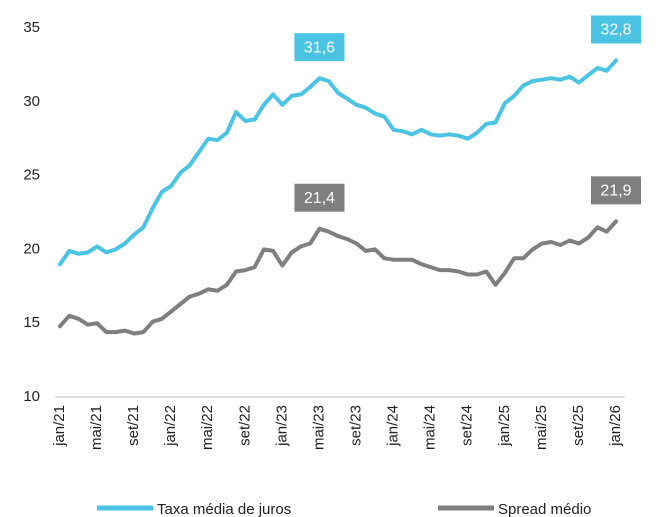 Image resolution: width=658 pixels, height=517 pixels. What do you see at coordinates (393, 426) in the screenshot?
I see `x-tick-label: jan/24` at bounding box center [393, 426].